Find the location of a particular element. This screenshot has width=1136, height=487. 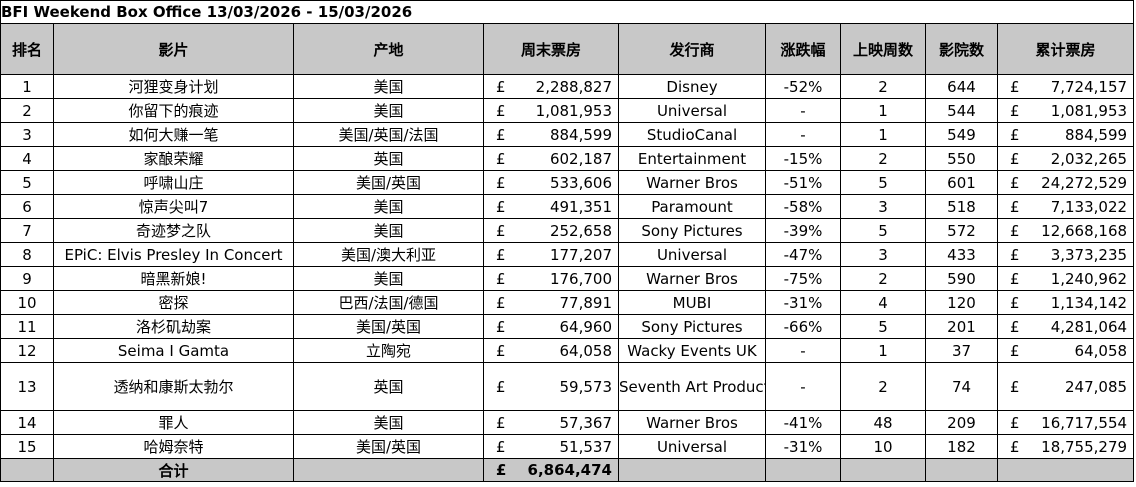

origin-cell: 立陶宛 is located at coordinates (388, 350).